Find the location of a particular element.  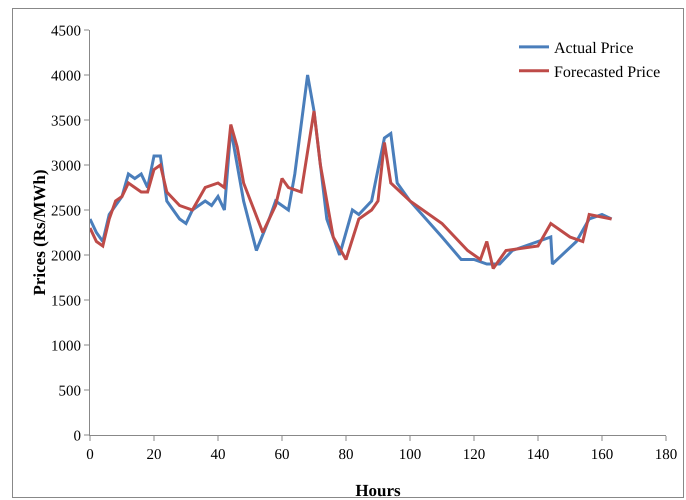

y-tick-label: 1000 is located at coordinates (66, 346).